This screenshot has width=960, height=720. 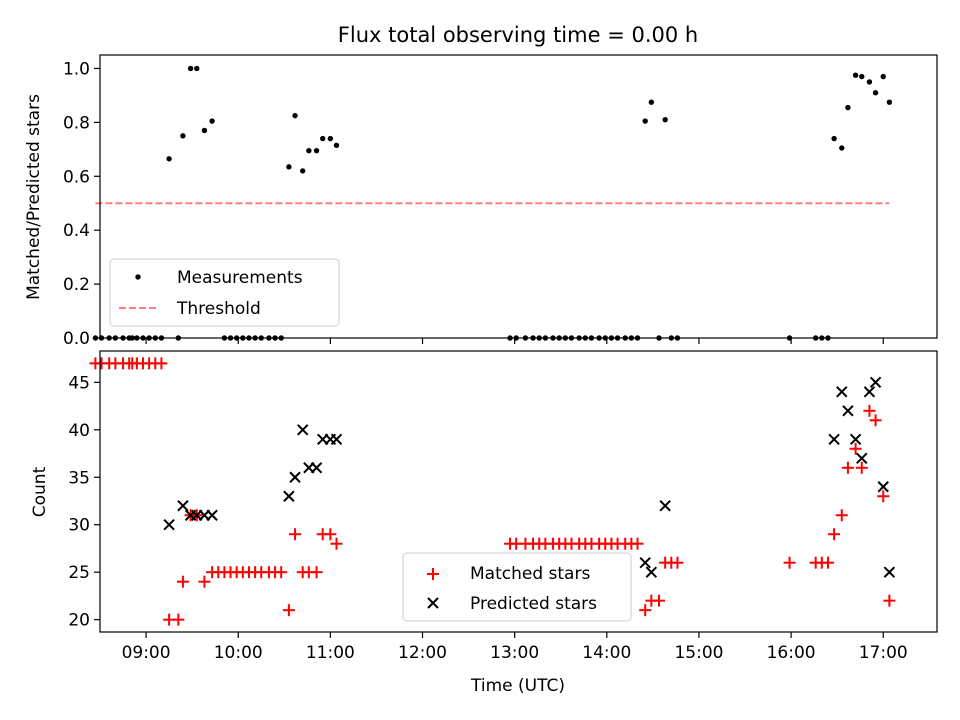 What do you see at coordinates (79, 526) in the screenshot?
I see `bottom-y-tick-label: 30` at bounding box center [79, 526].